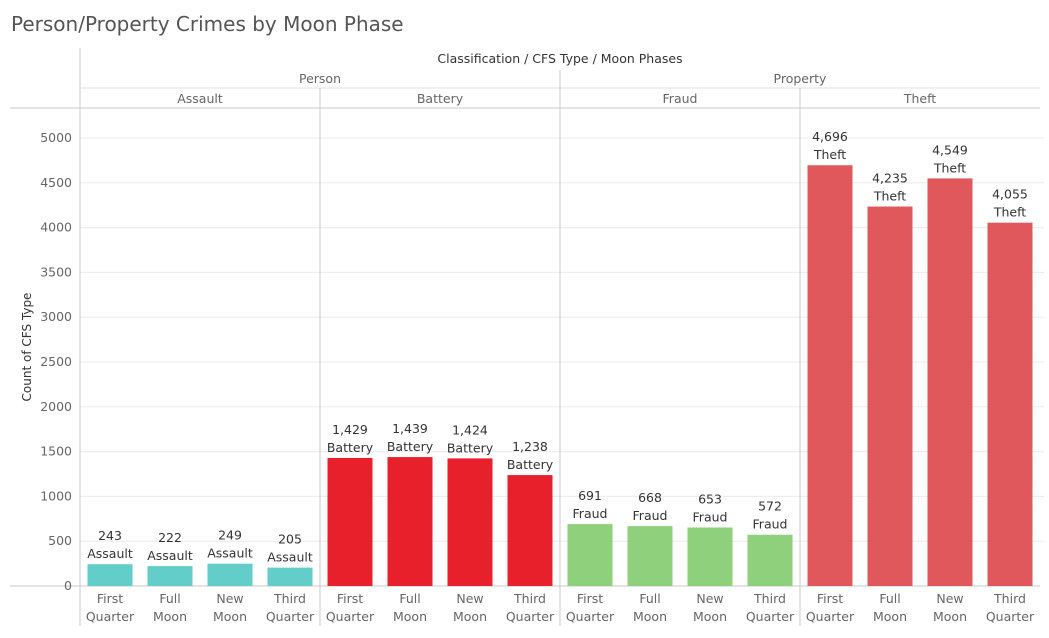 The height and width of the screenshot is (638, 1049). Describe the element at coordinates (230, 535) in the screenshot. I see `bar-value-label: 249` at that location.